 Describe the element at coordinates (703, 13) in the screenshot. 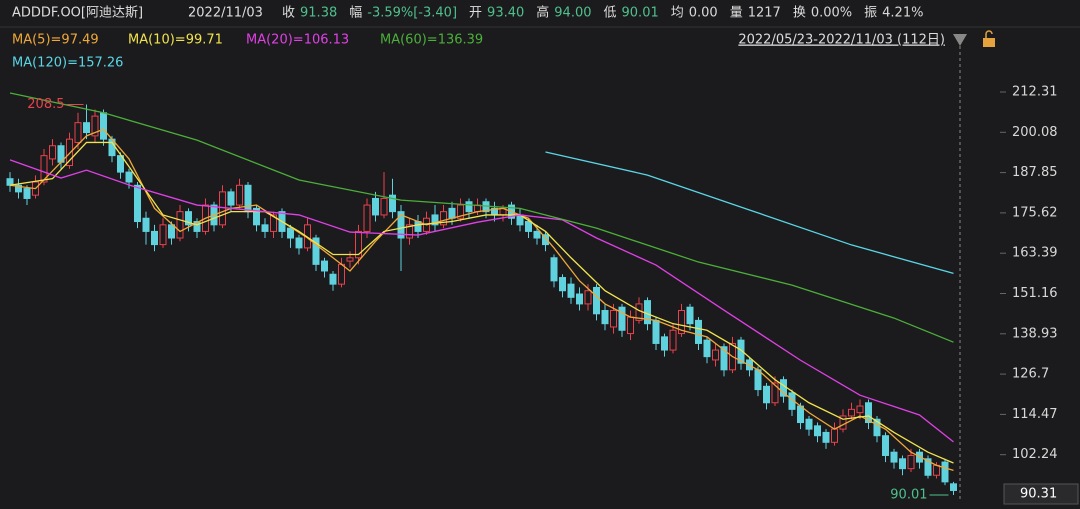

I see `header-value: 0.00` at that location.